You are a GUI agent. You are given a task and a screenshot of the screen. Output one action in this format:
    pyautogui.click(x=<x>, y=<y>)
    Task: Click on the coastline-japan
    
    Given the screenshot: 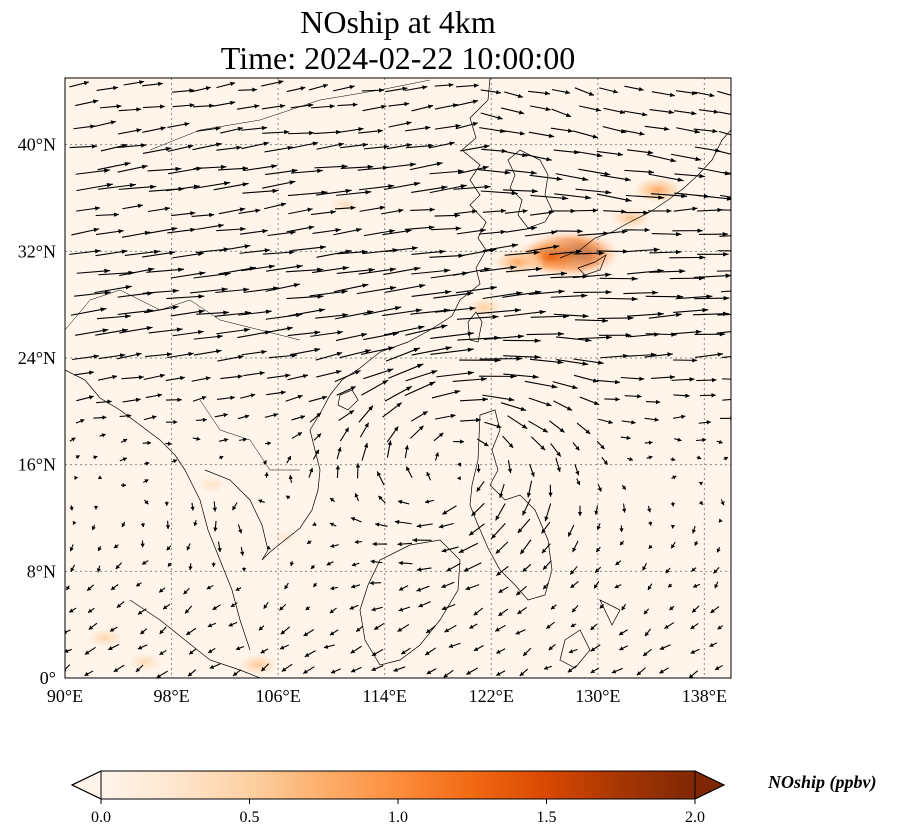 What is the action you would take?
    pyautogui.click(x=645, y=202)
    